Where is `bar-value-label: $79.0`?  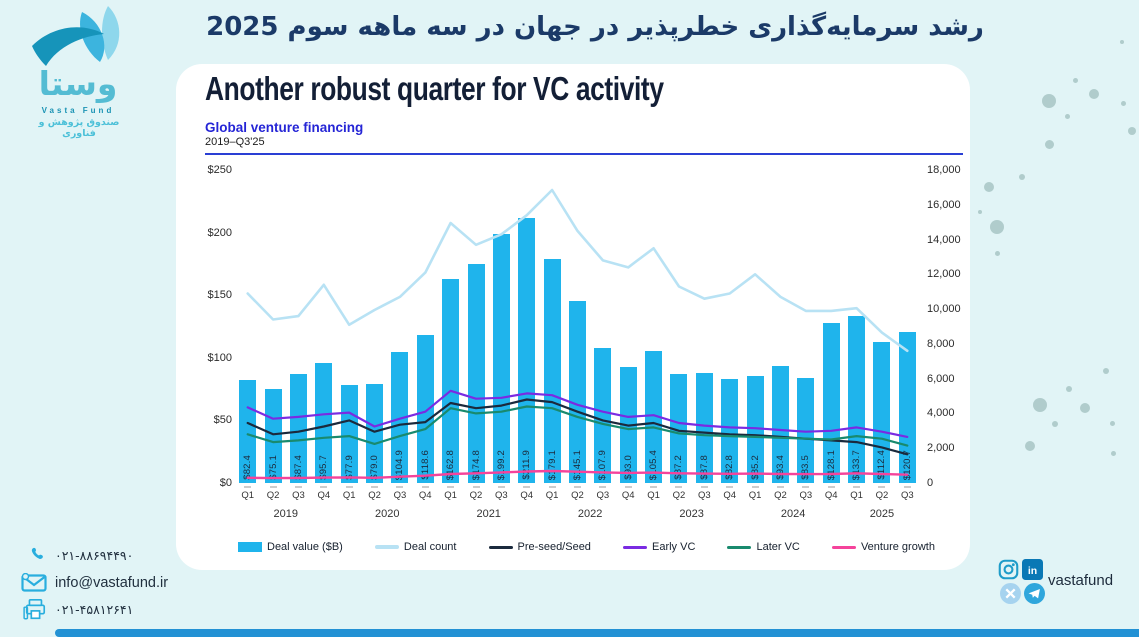
bar-value-label: $79.0 is located at coordinates (375, 467).